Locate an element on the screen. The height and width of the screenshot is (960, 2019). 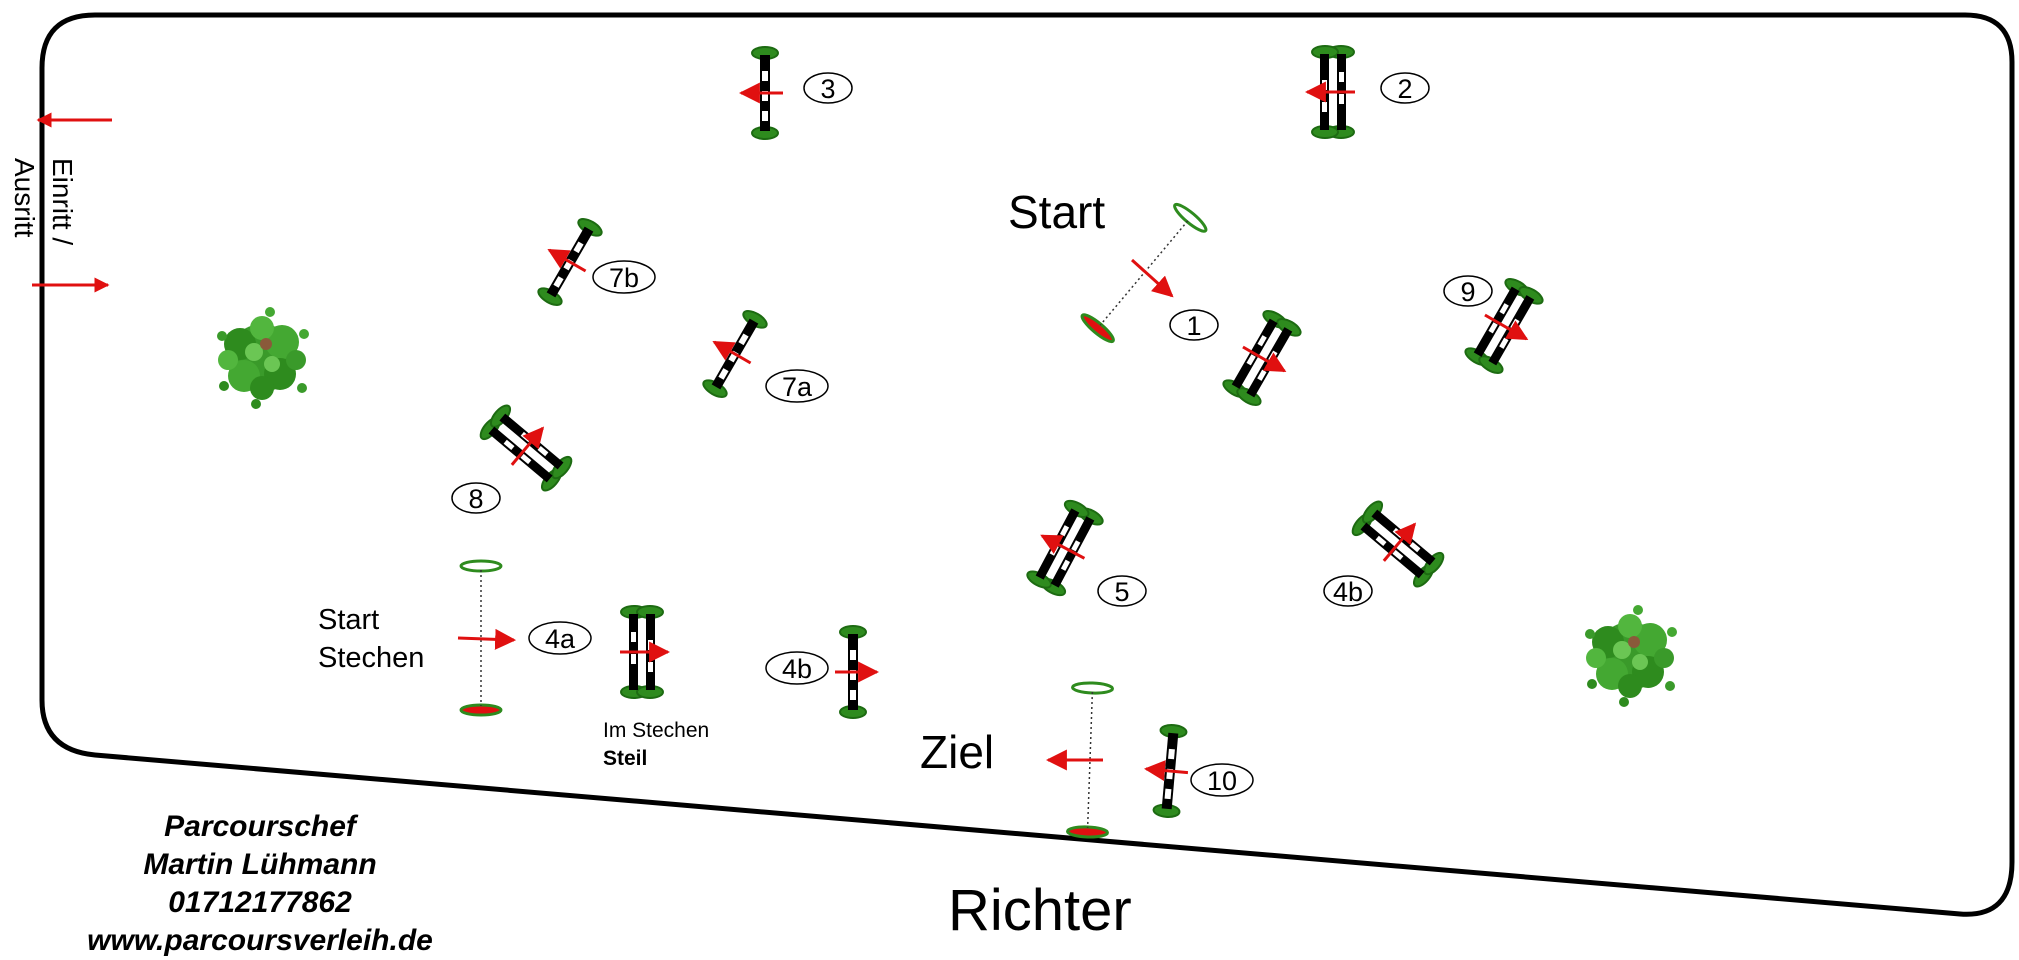
obstacle-8: 8 is located at coordinates (514, 456).